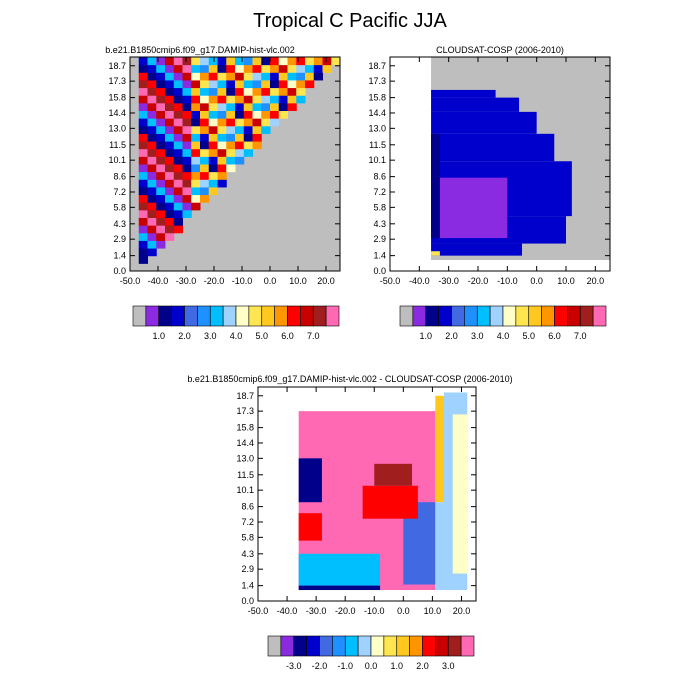  Describe the element at coordinates (350, 21) in the screenshot. I see `figure-title: Tropical C Pacific JJA` at that location.